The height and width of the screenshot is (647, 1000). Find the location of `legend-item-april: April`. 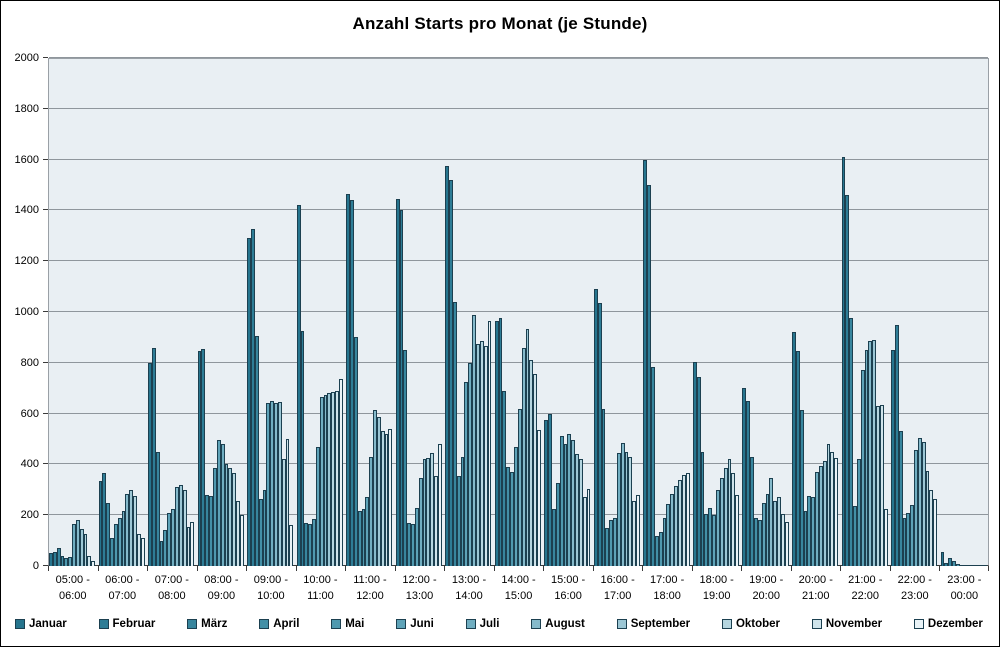

legend-item-april: April is located at coordinates (279, 624).